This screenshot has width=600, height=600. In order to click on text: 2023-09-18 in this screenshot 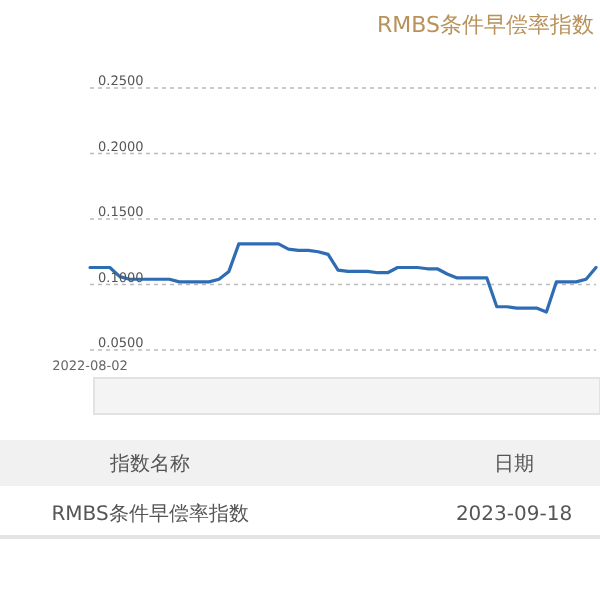, I will do `click(514, 515)`.